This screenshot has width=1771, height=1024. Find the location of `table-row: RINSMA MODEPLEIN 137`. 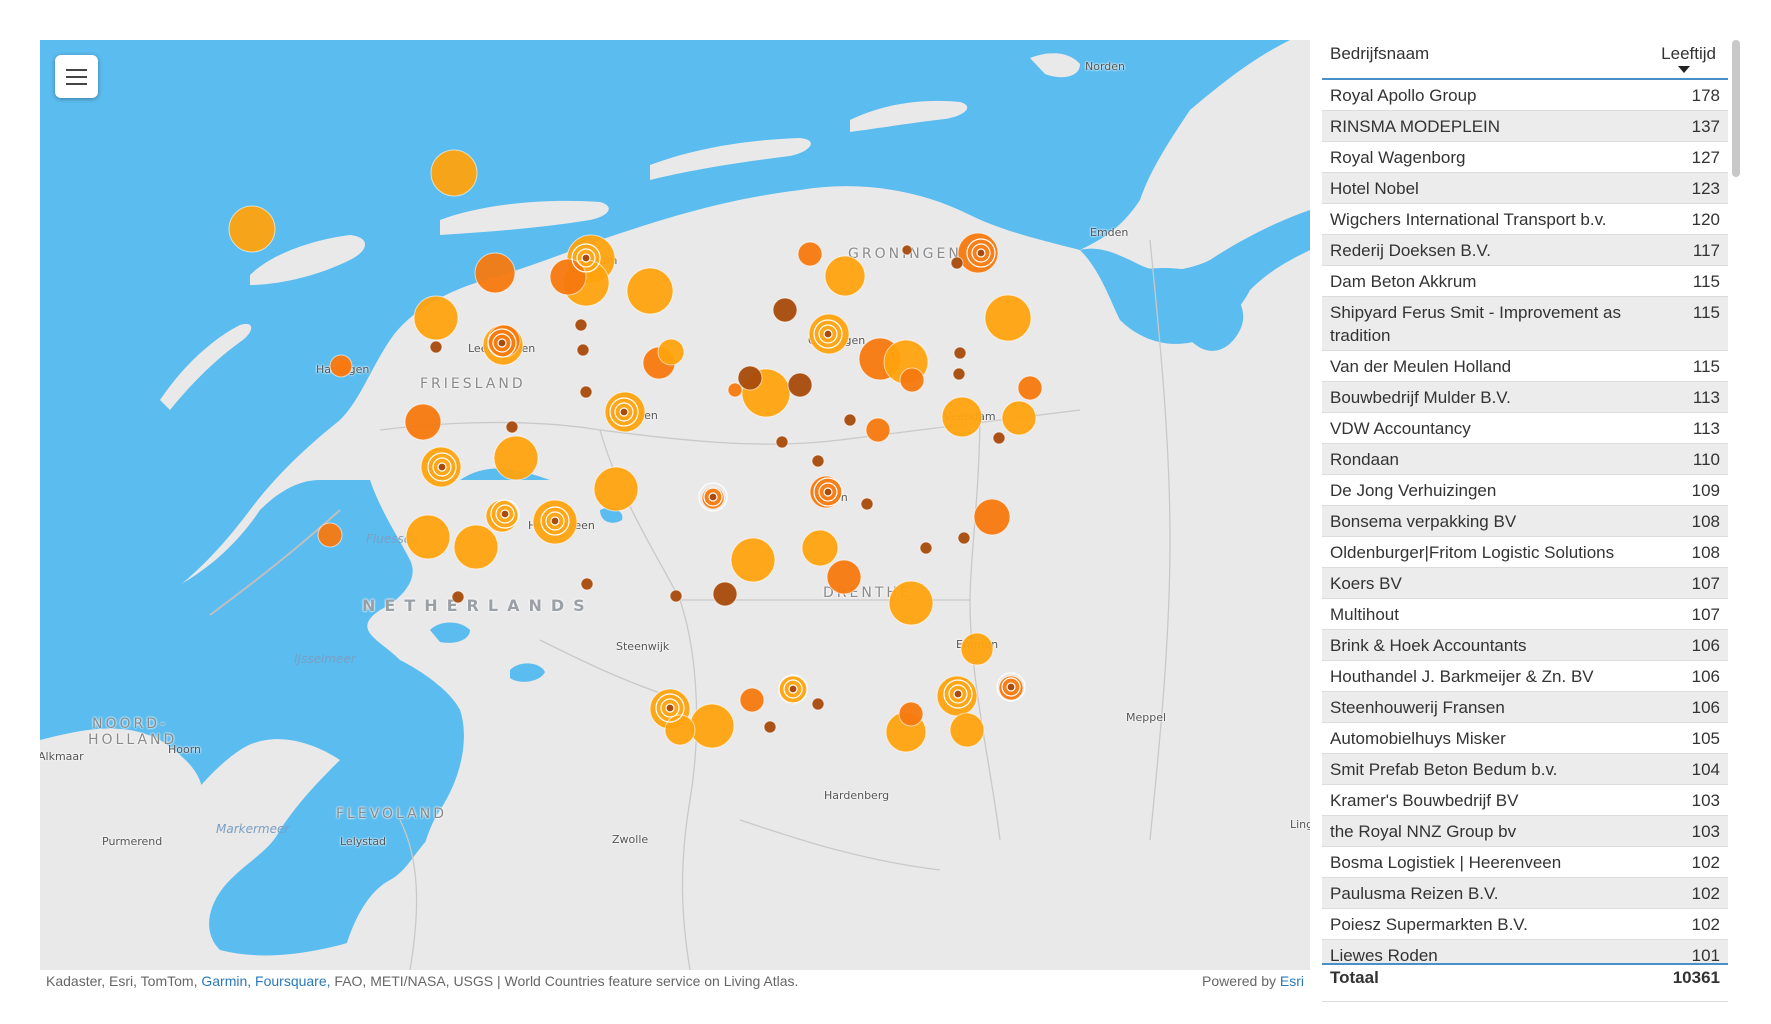

table-row: RINSMA MODEPLEIN 137 is located at coordinates (1525, 126).